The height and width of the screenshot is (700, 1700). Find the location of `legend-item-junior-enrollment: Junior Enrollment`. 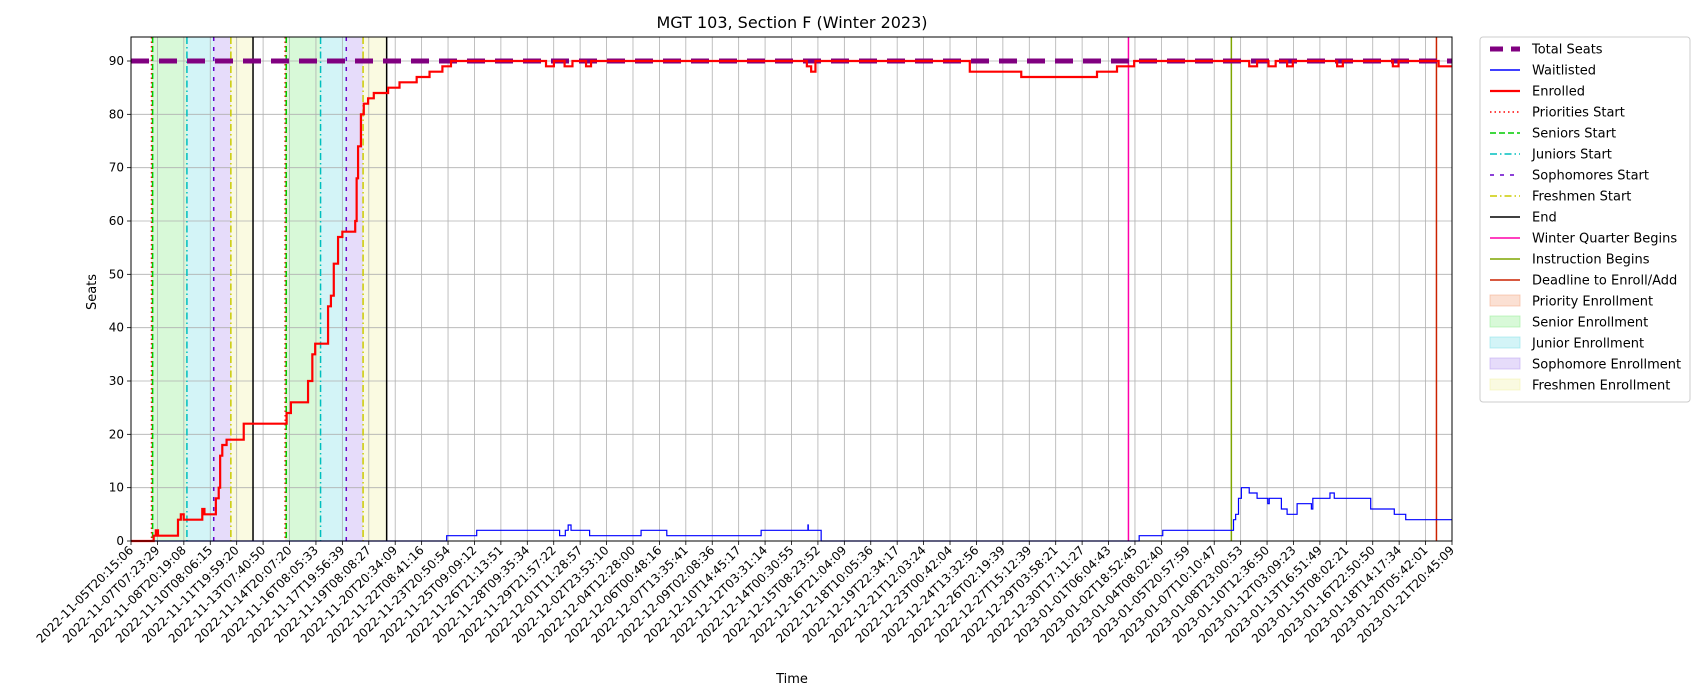

legend-item-junior-enrollment: Junior Enrollment is located at coordinates (1566, 344).